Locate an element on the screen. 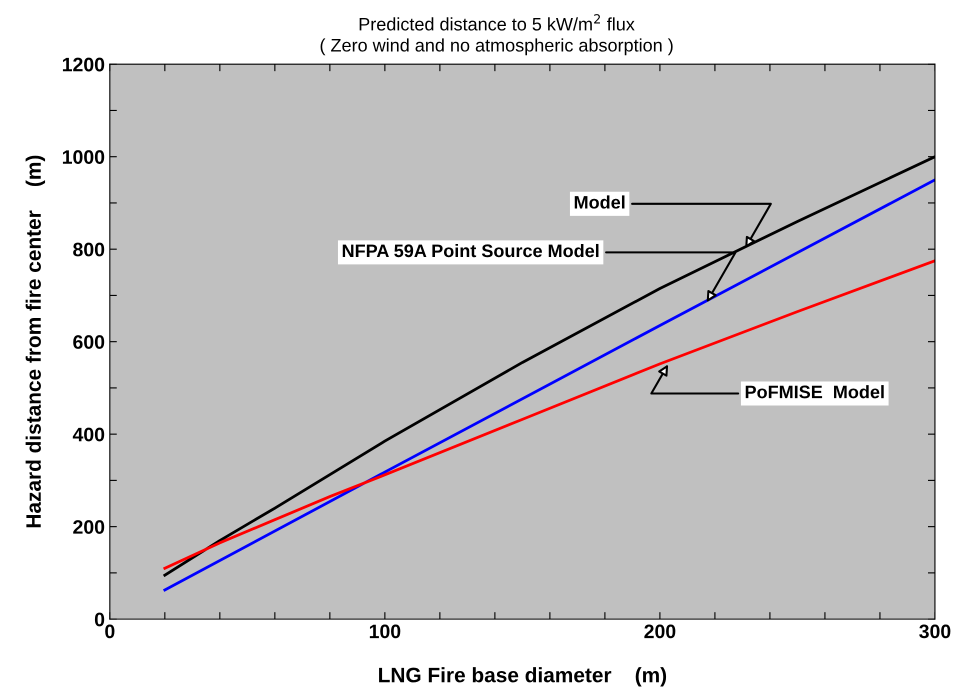 This screenshot has height=698, width=955. chart-title: Predicted distance to 5 kW/m$^{2}$ flux is located at coordinates (497, 22).